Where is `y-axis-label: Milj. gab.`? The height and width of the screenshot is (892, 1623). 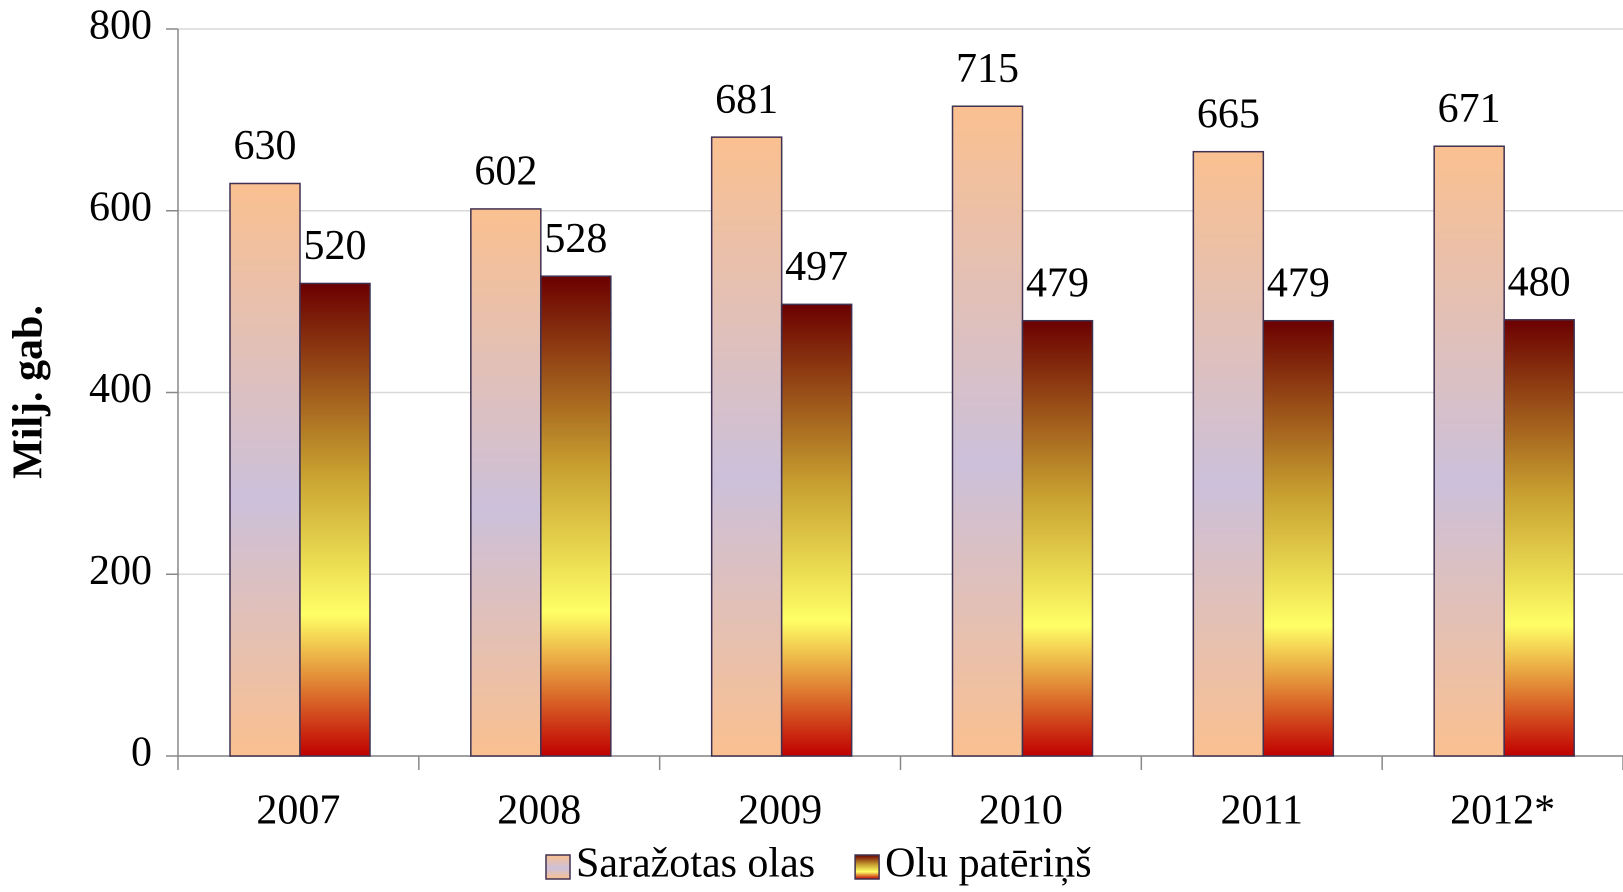 y-axis-label: Milj. gab. is located at coordinates (29, 392).